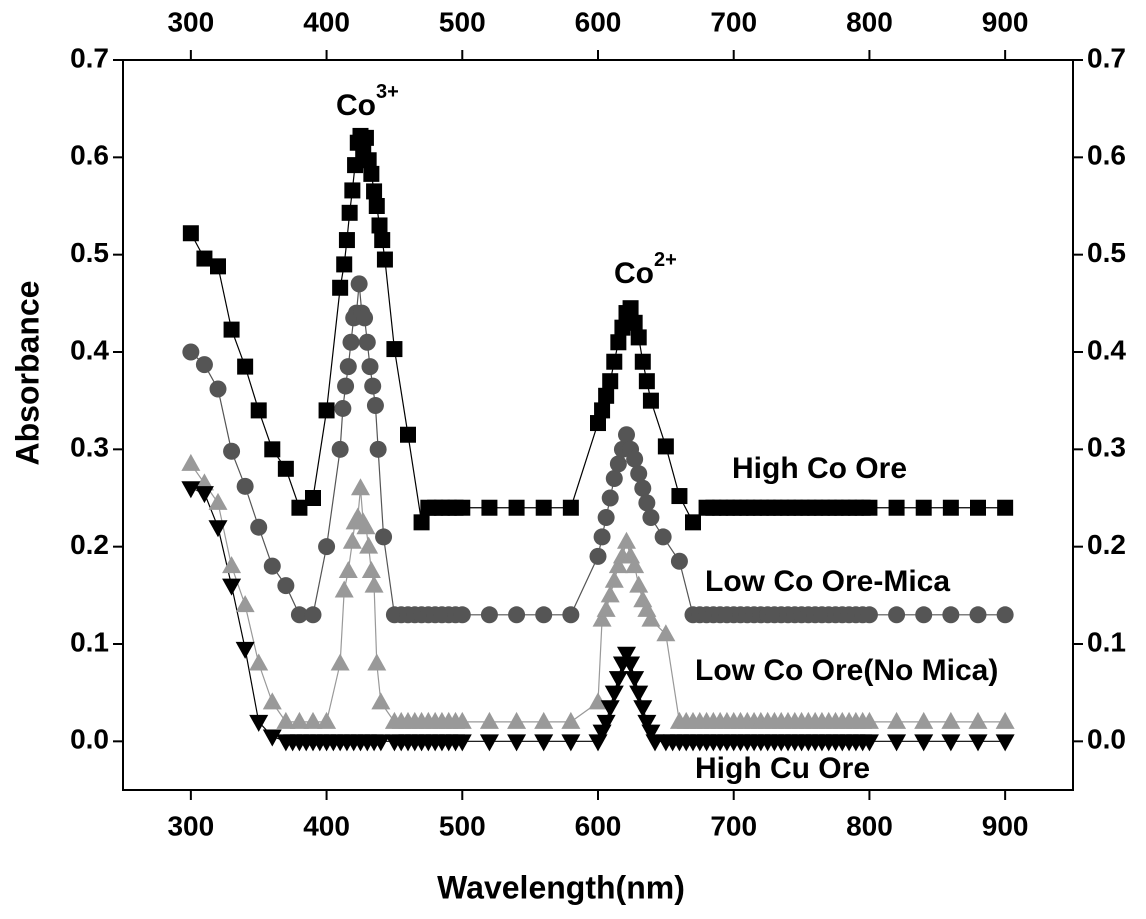 The image size is (1146, 919). I want to click on x-axis-title: Wavelength(nm), so click(561, 887).